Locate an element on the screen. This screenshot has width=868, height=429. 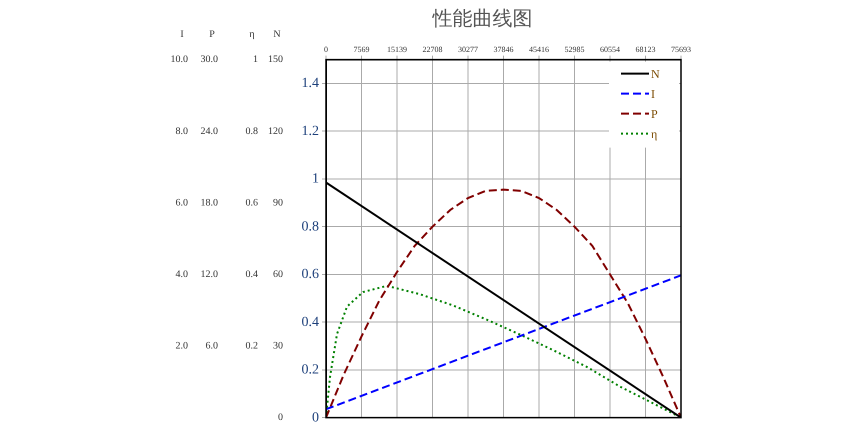
text: 120 is located at coordinates (275, 131).